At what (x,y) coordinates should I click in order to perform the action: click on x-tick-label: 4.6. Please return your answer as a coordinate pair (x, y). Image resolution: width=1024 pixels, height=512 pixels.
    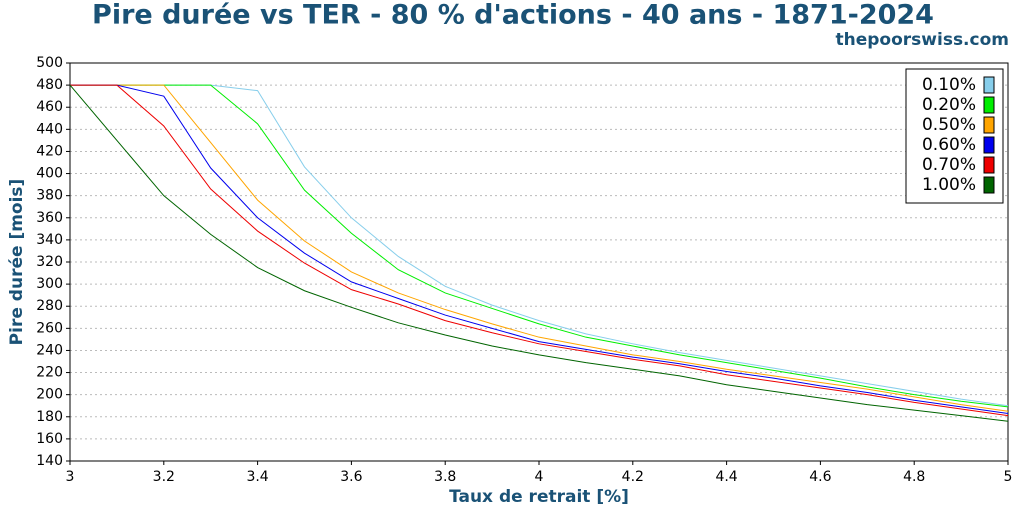
    Looking at the image, I should click on (820, 477).